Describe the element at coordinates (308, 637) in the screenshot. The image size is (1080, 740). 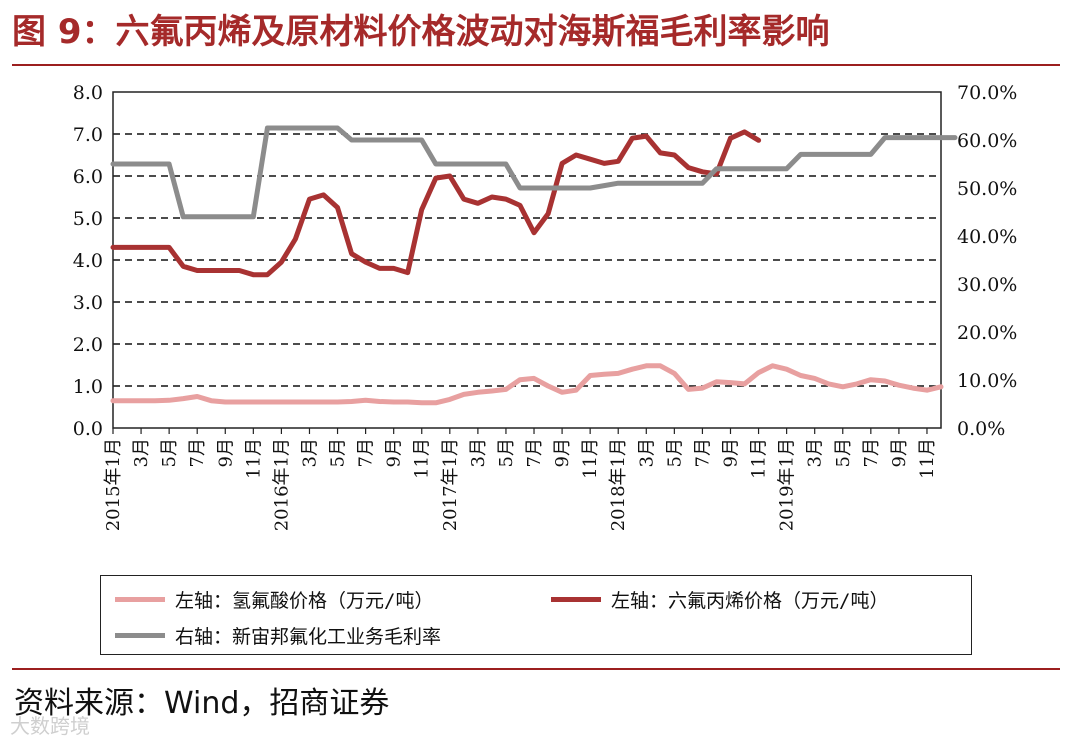
I see `legend-label-margin: 右轴：新宙邦氟化工业务毛利率` at that location.